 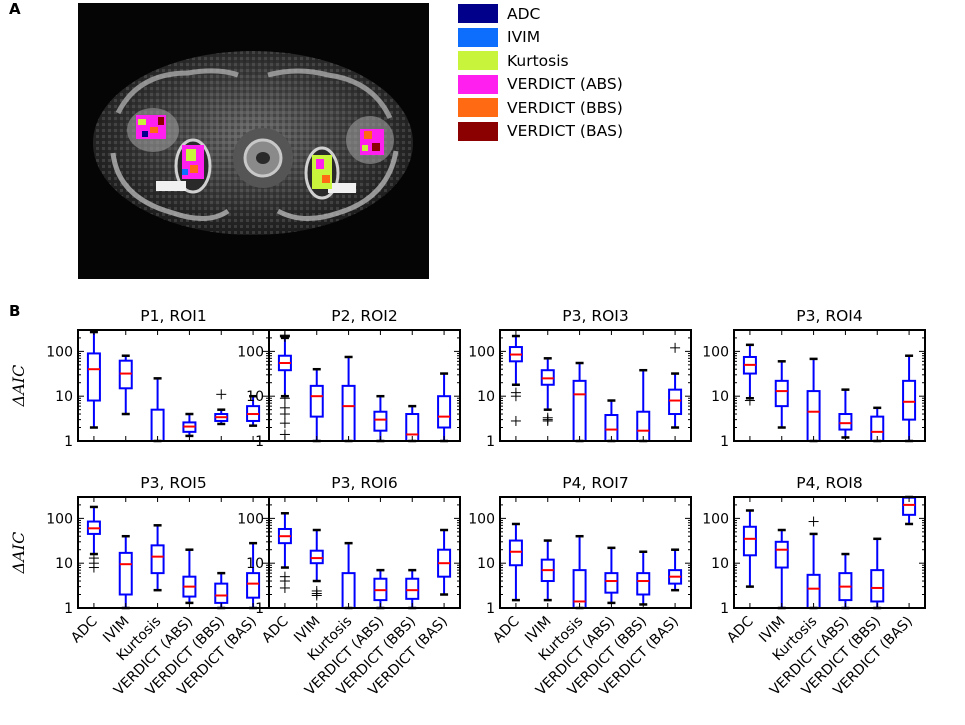 I want to click on legend-label: VERDICT (ABS), so click(x=565, y=84).